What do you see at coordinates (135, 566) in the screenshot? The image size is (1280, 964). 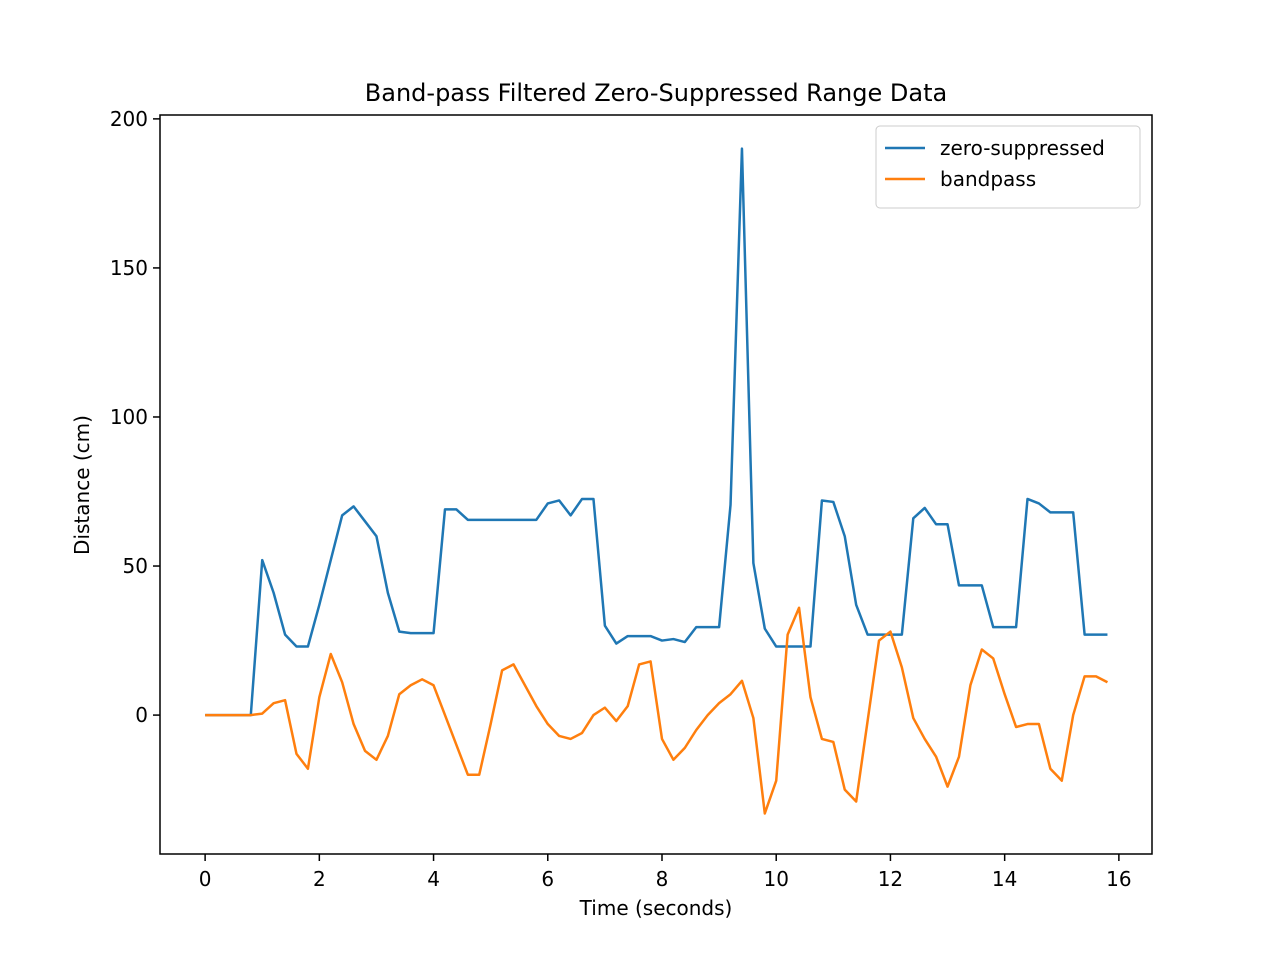 I see `y-tick-label: 50` at bounding box center [135, 566].